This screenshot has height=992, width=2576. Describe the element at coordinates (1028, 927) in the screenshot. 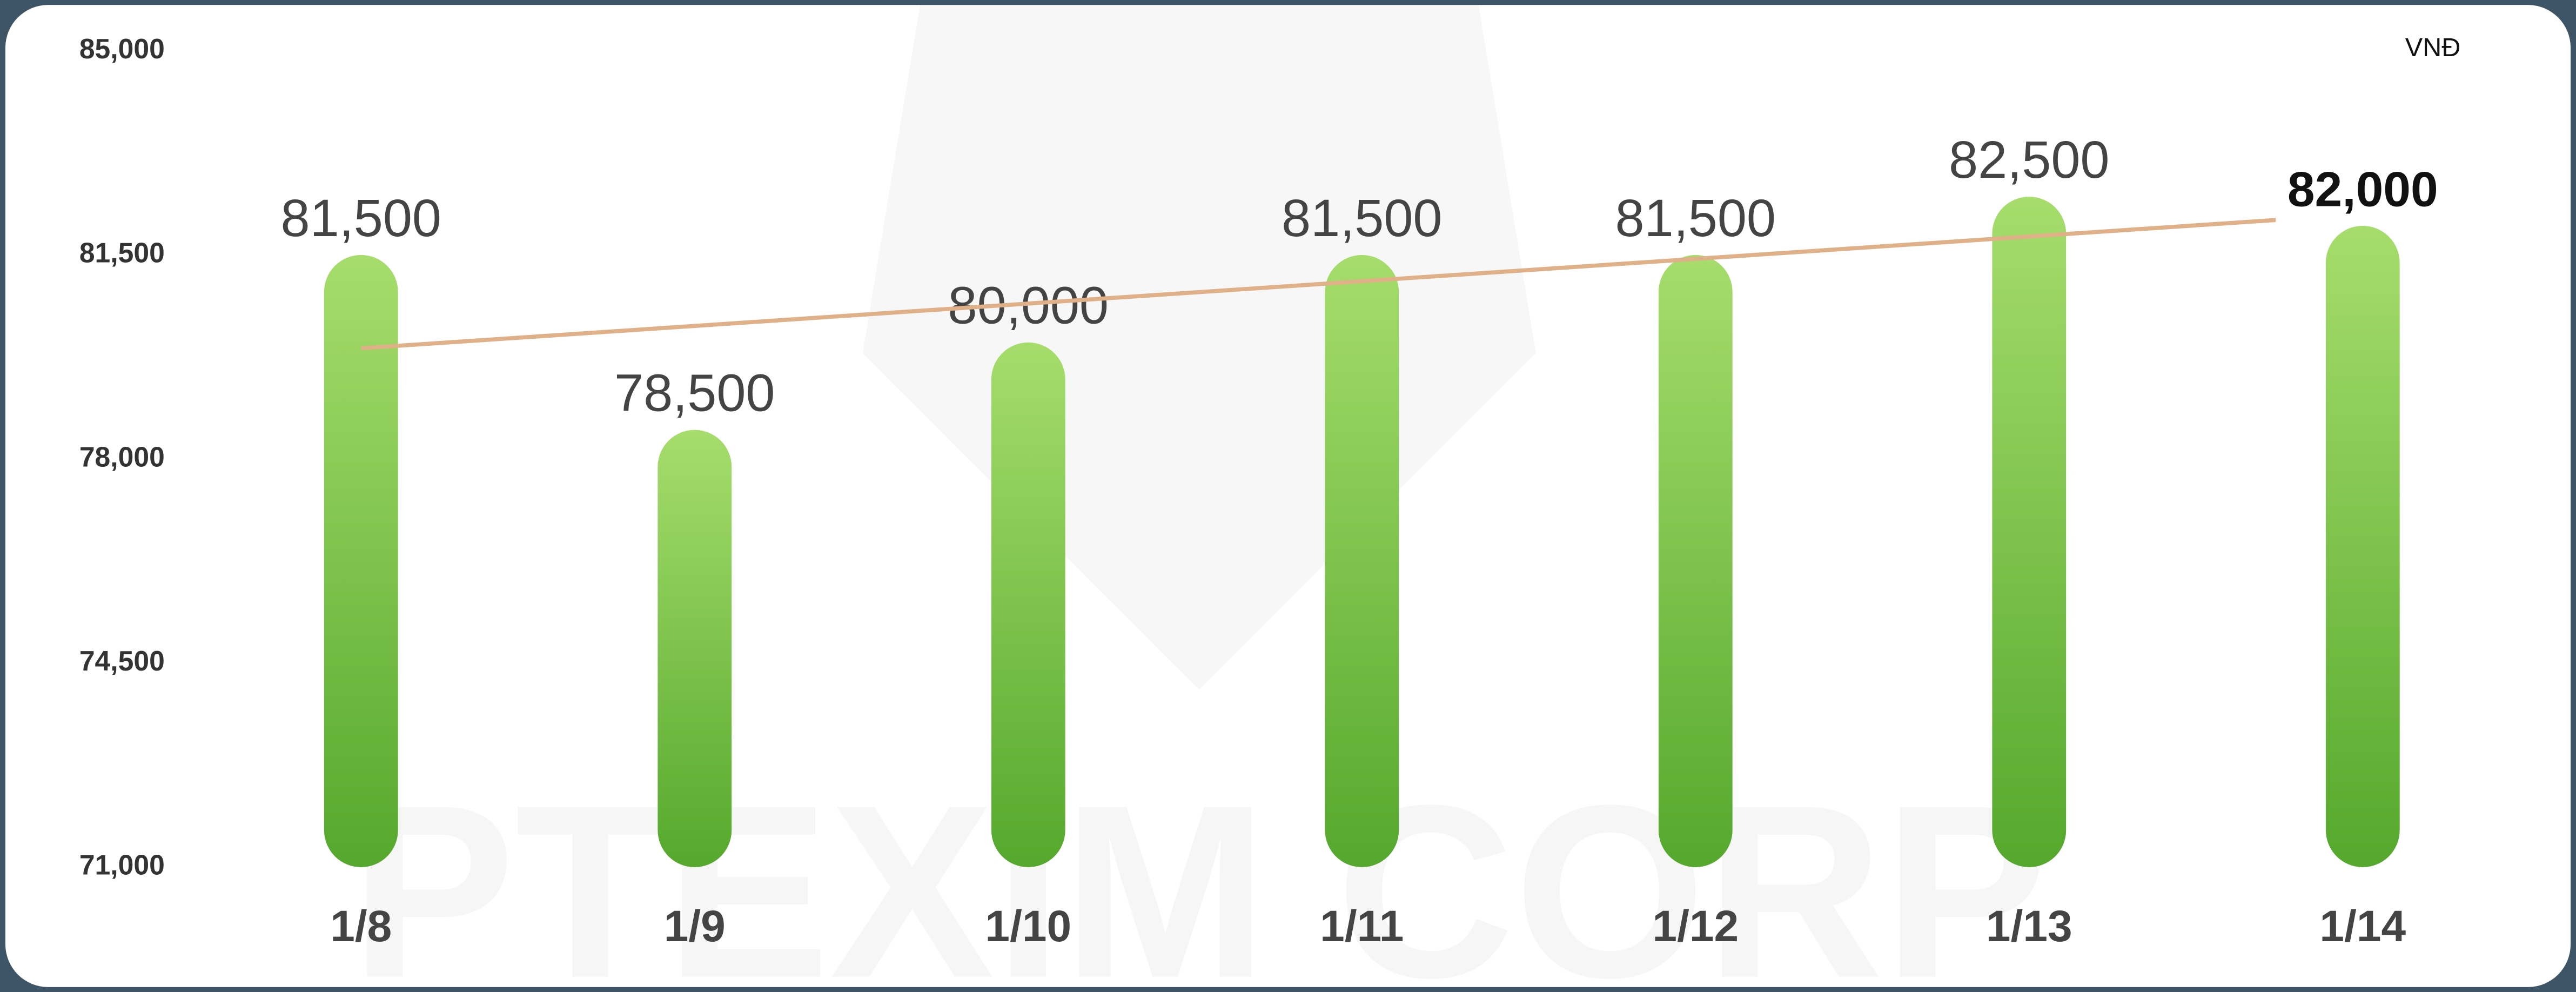

I see `x-tick-label: 1/10` at that location.